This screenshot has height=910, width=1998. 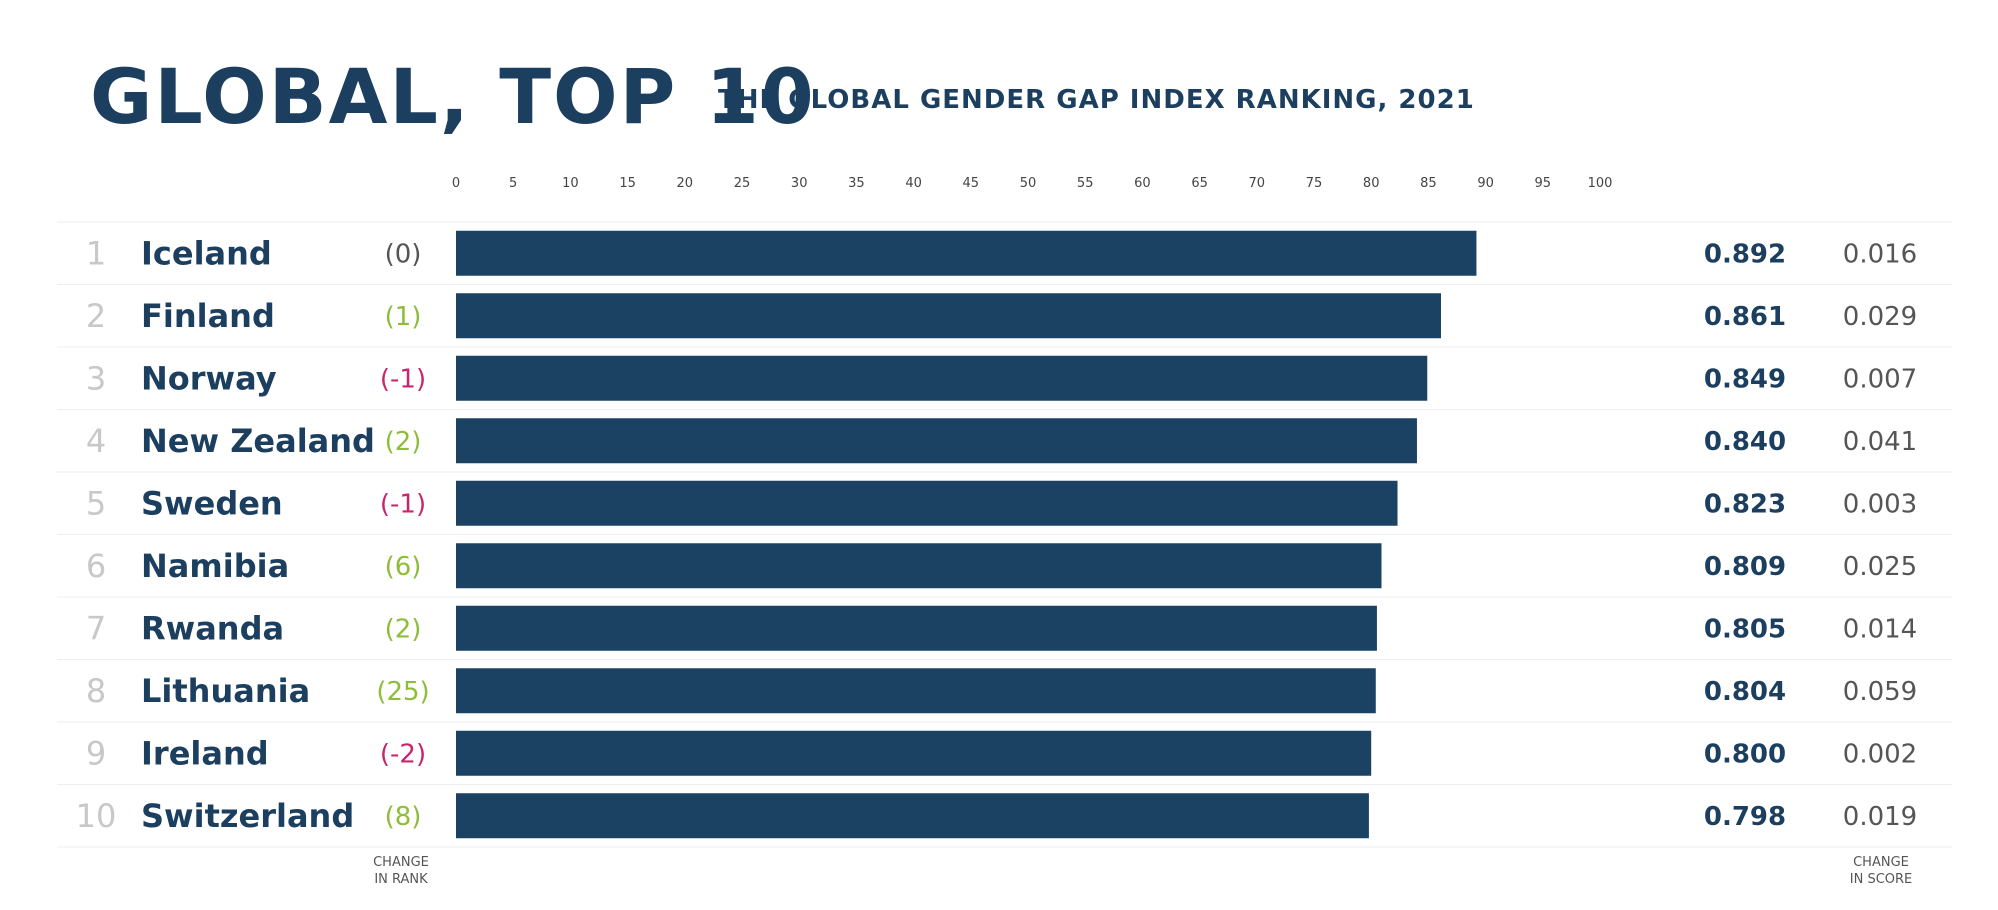 I want to click on chart-row: 6 Namibia (6) 0.809 0.025, so click(x=1004, y=570).